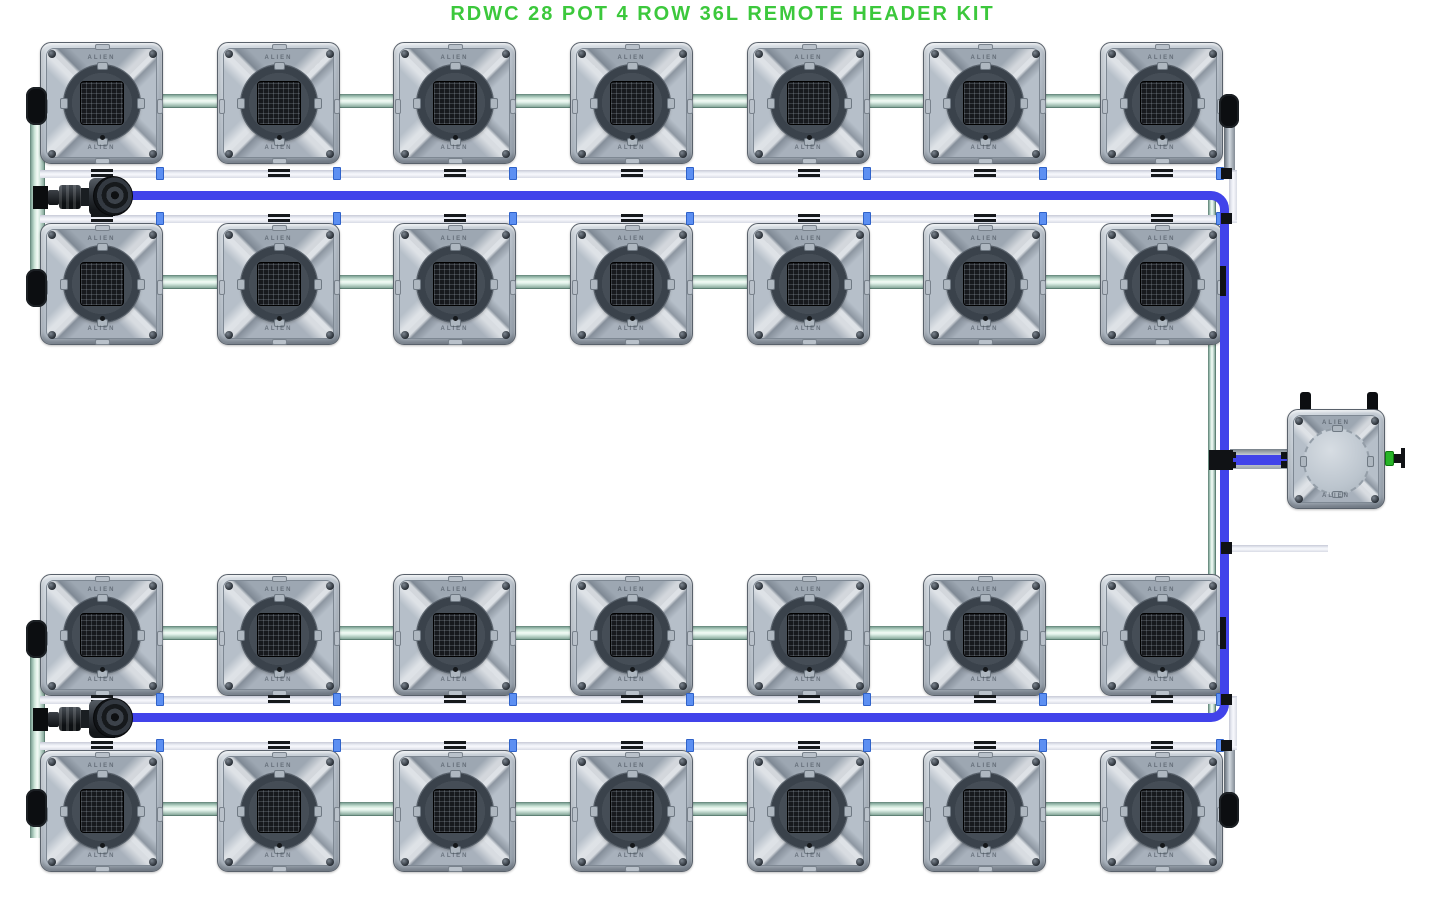  Describe the element at coordinates (278, 284) in the screenshot. I see `pot-r2-c2: ALIEN ALIEN` at that location.